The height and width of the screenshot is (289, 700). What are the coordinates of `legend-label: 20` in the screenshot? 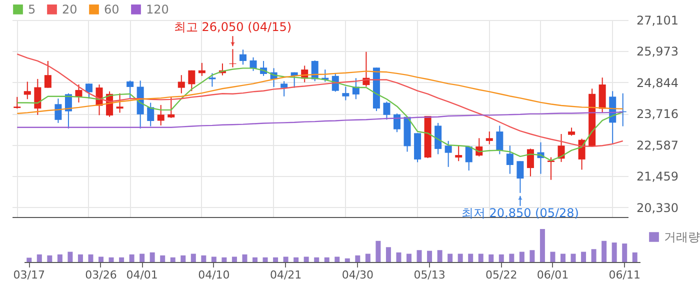 It's located at (70, 9).